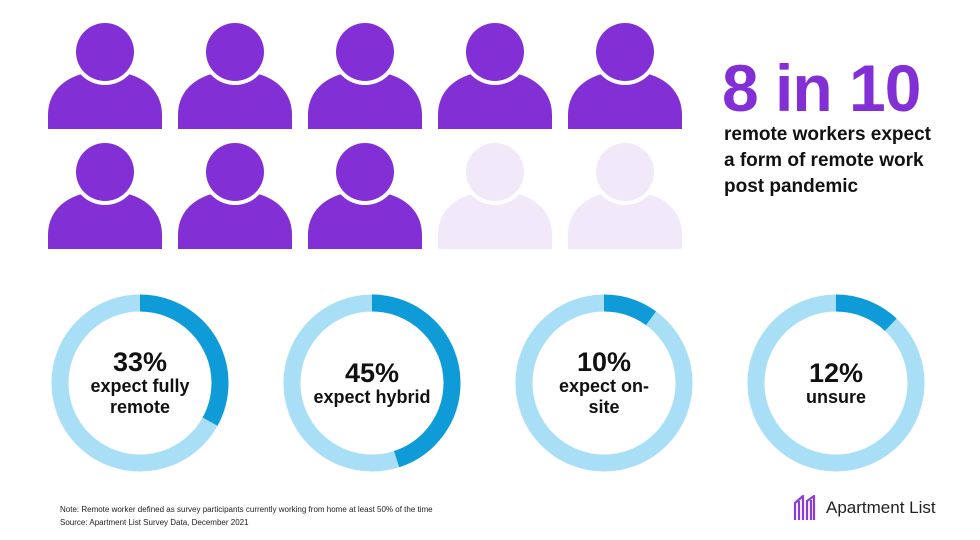 The height and width of the screenshot is (540, 980). I want to click on donut-chart: 12% unsure, so click(836, 383).